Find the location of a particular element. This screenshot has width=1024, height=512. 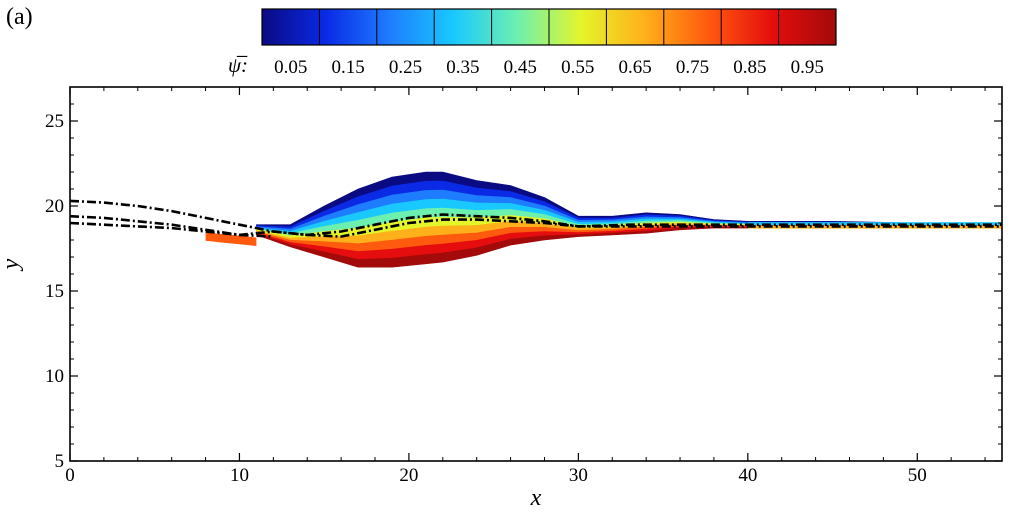

x-tick-label: 10 is located at coordinates (239, 475).